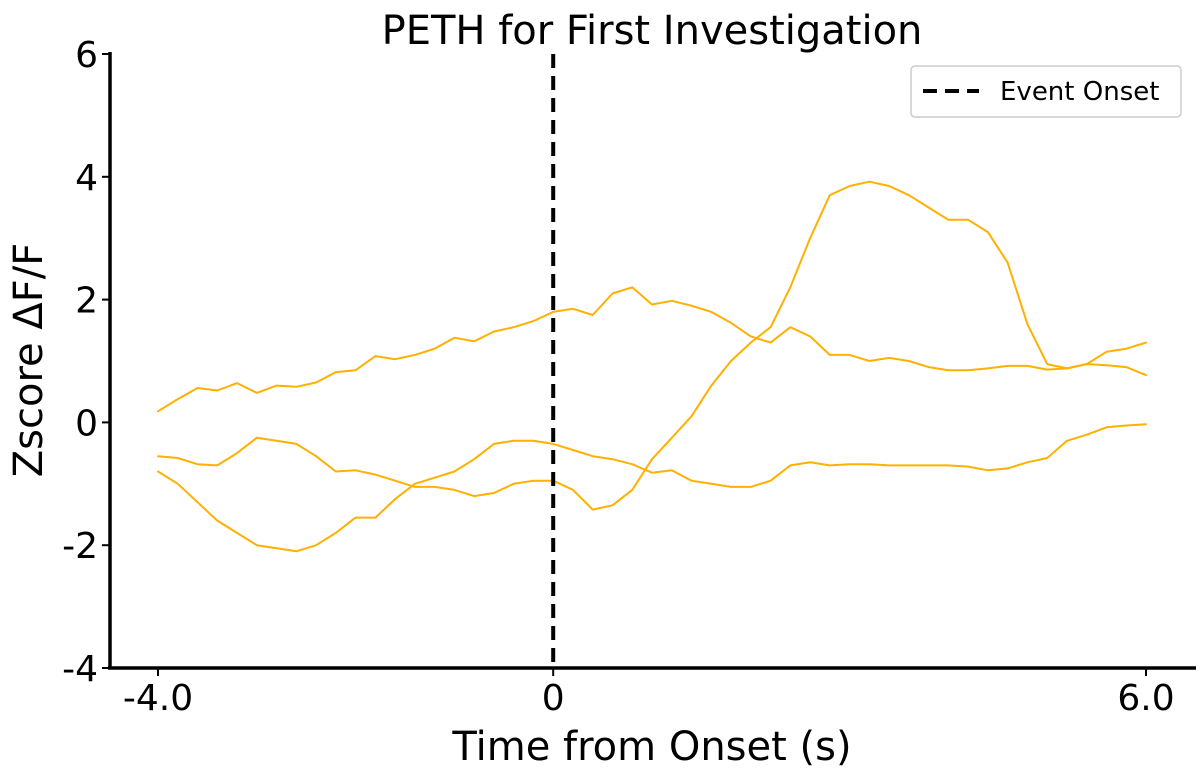 Image resolution: width=1204 pixels, height=779 pixels. I want to click on legend: Event Onset, so click(1046, 91).